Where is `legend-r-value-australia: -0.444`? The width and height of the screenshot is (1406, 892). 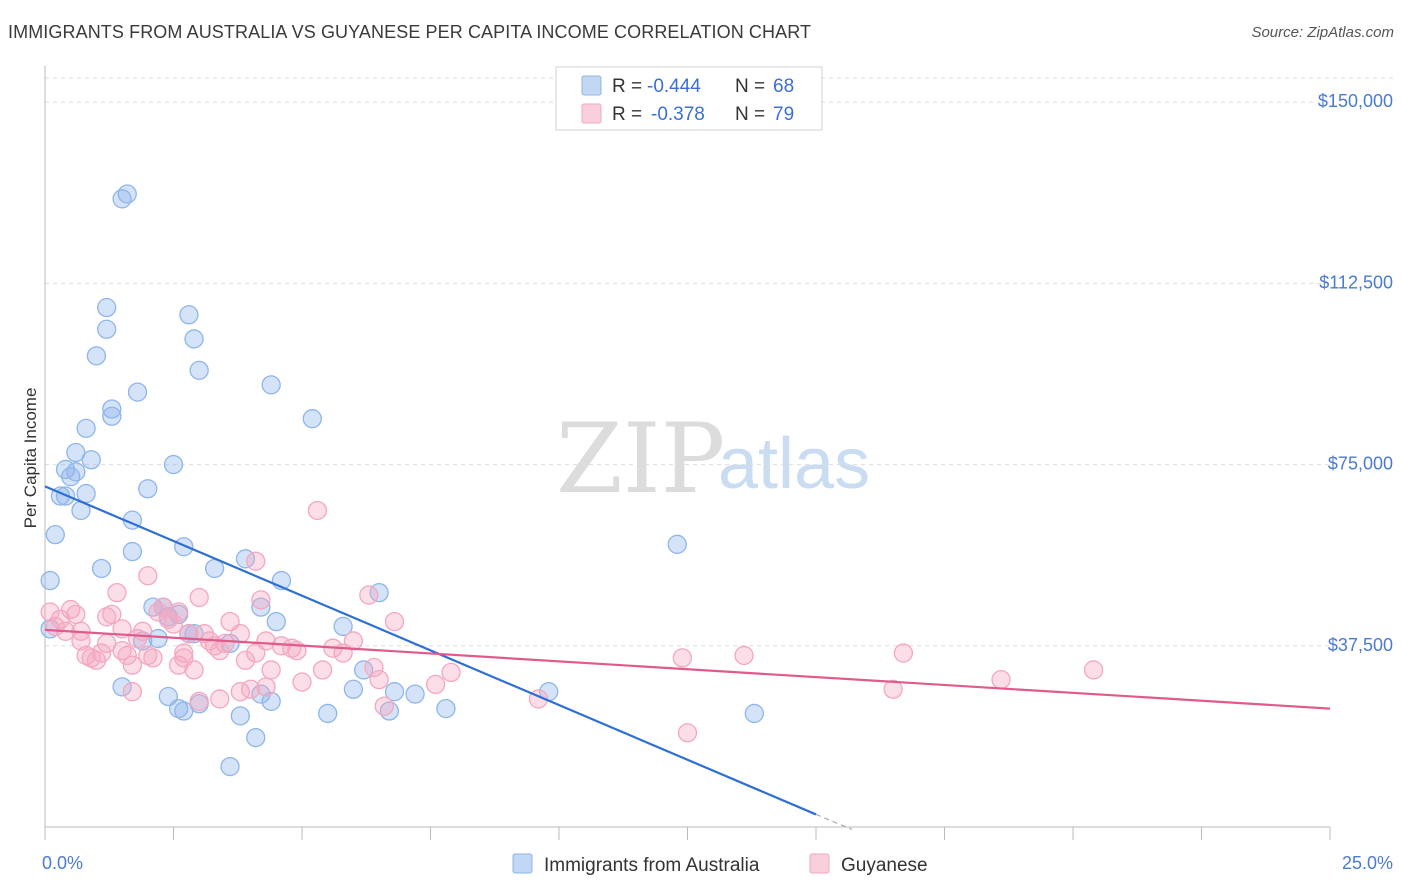 legend-r-value-australia: -0.444 is located at coordinates (674, 86).